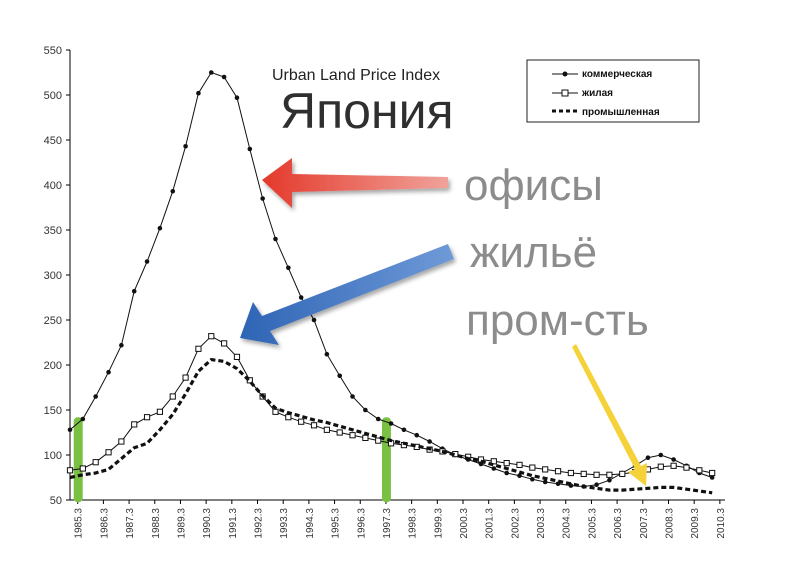  Describe the element at coordinates (464, 523) in the screenshot. I see `x-tick-label: 2000.3` at that location.